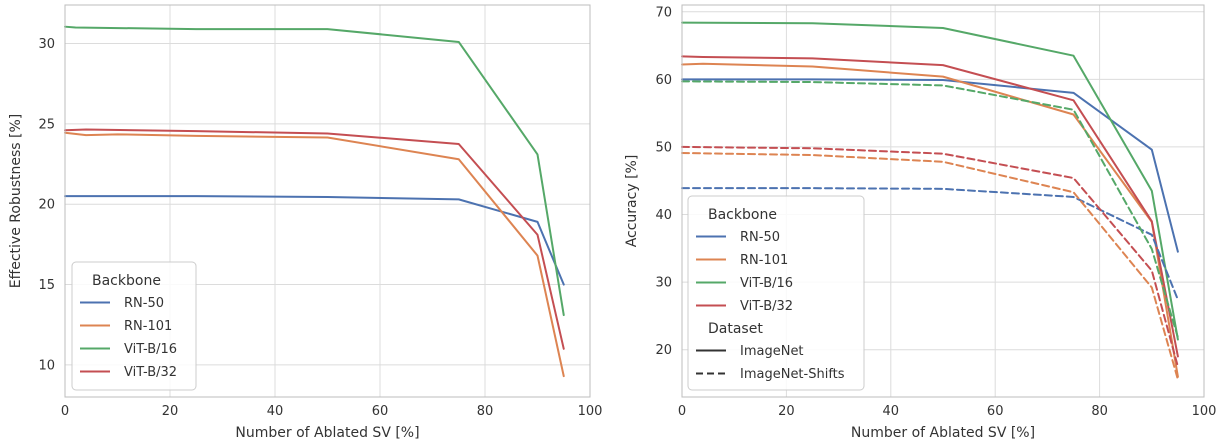  What do you see at coordinates (46, 124) in the screenshot?
I see `y-tick-label: 25` at bounding box center [46, 124].